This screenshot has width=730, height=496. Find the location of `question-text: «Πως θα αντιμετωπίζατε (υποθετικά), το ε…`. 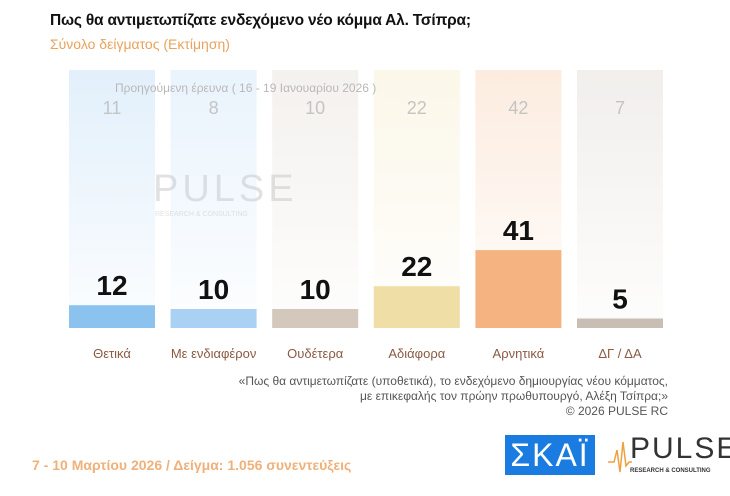

question-text: «Πως θα αντιμετωπίζατε (υποθετικά), το ε… is located at coordinates (453, 396).